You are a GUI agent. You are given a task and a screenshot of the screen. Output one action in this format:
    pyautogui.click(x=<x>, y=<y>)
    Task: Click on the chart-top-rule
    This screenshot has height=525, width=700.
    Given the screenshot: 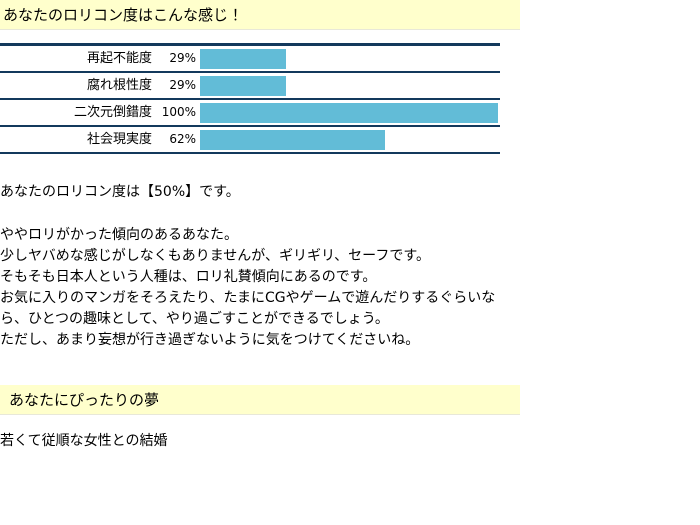 What is the action you would take?
    pyautogui.click(x=250, y=44)
    